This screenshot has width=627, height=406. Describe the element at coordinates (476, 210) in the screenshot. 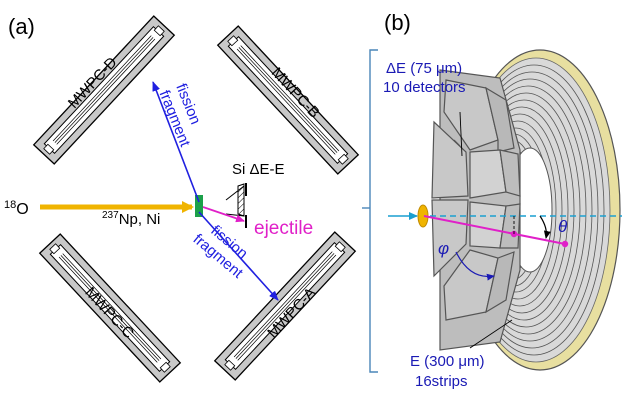

I see `delta-e-detector-ring` at that location.